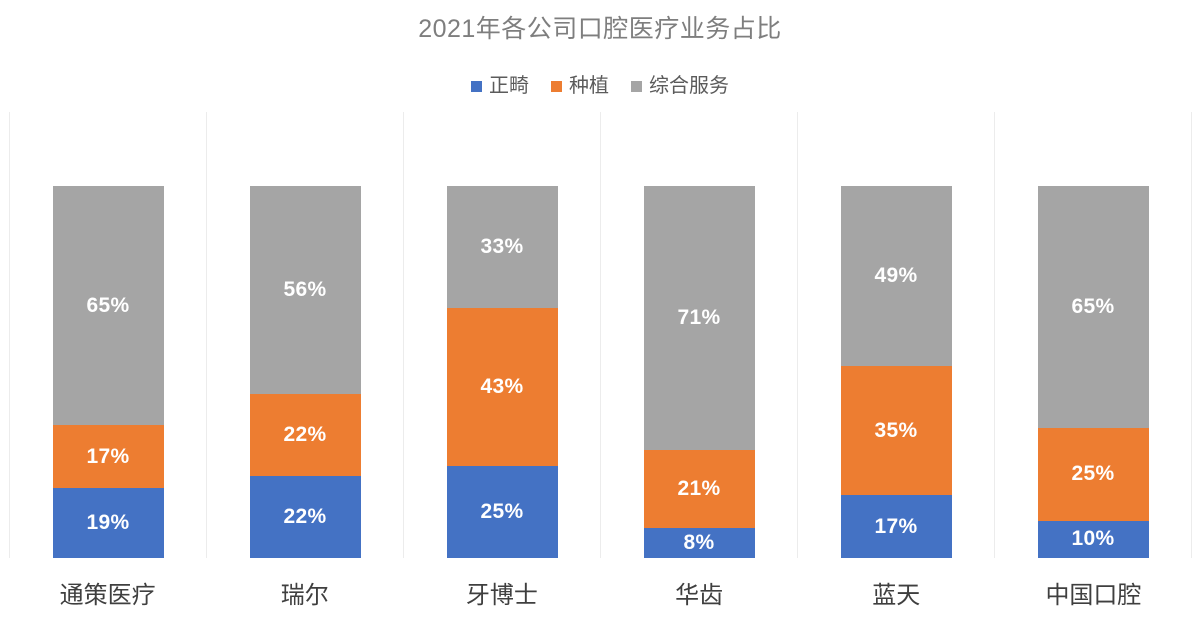 The height and width of the screenshot is (642, 1200). Describe the element at coordinates (502, 386) in the screenshot. I see `bar-segment-implant: 43%` at that location.